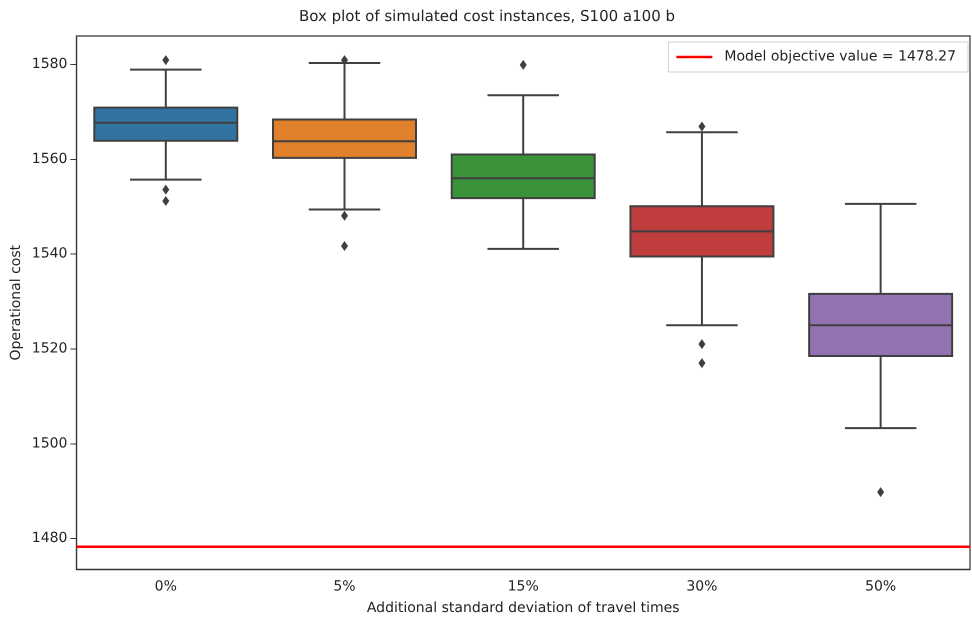 The image size is (972, 623). I want to click on x-tick-label: 30%, so click(702, 586).